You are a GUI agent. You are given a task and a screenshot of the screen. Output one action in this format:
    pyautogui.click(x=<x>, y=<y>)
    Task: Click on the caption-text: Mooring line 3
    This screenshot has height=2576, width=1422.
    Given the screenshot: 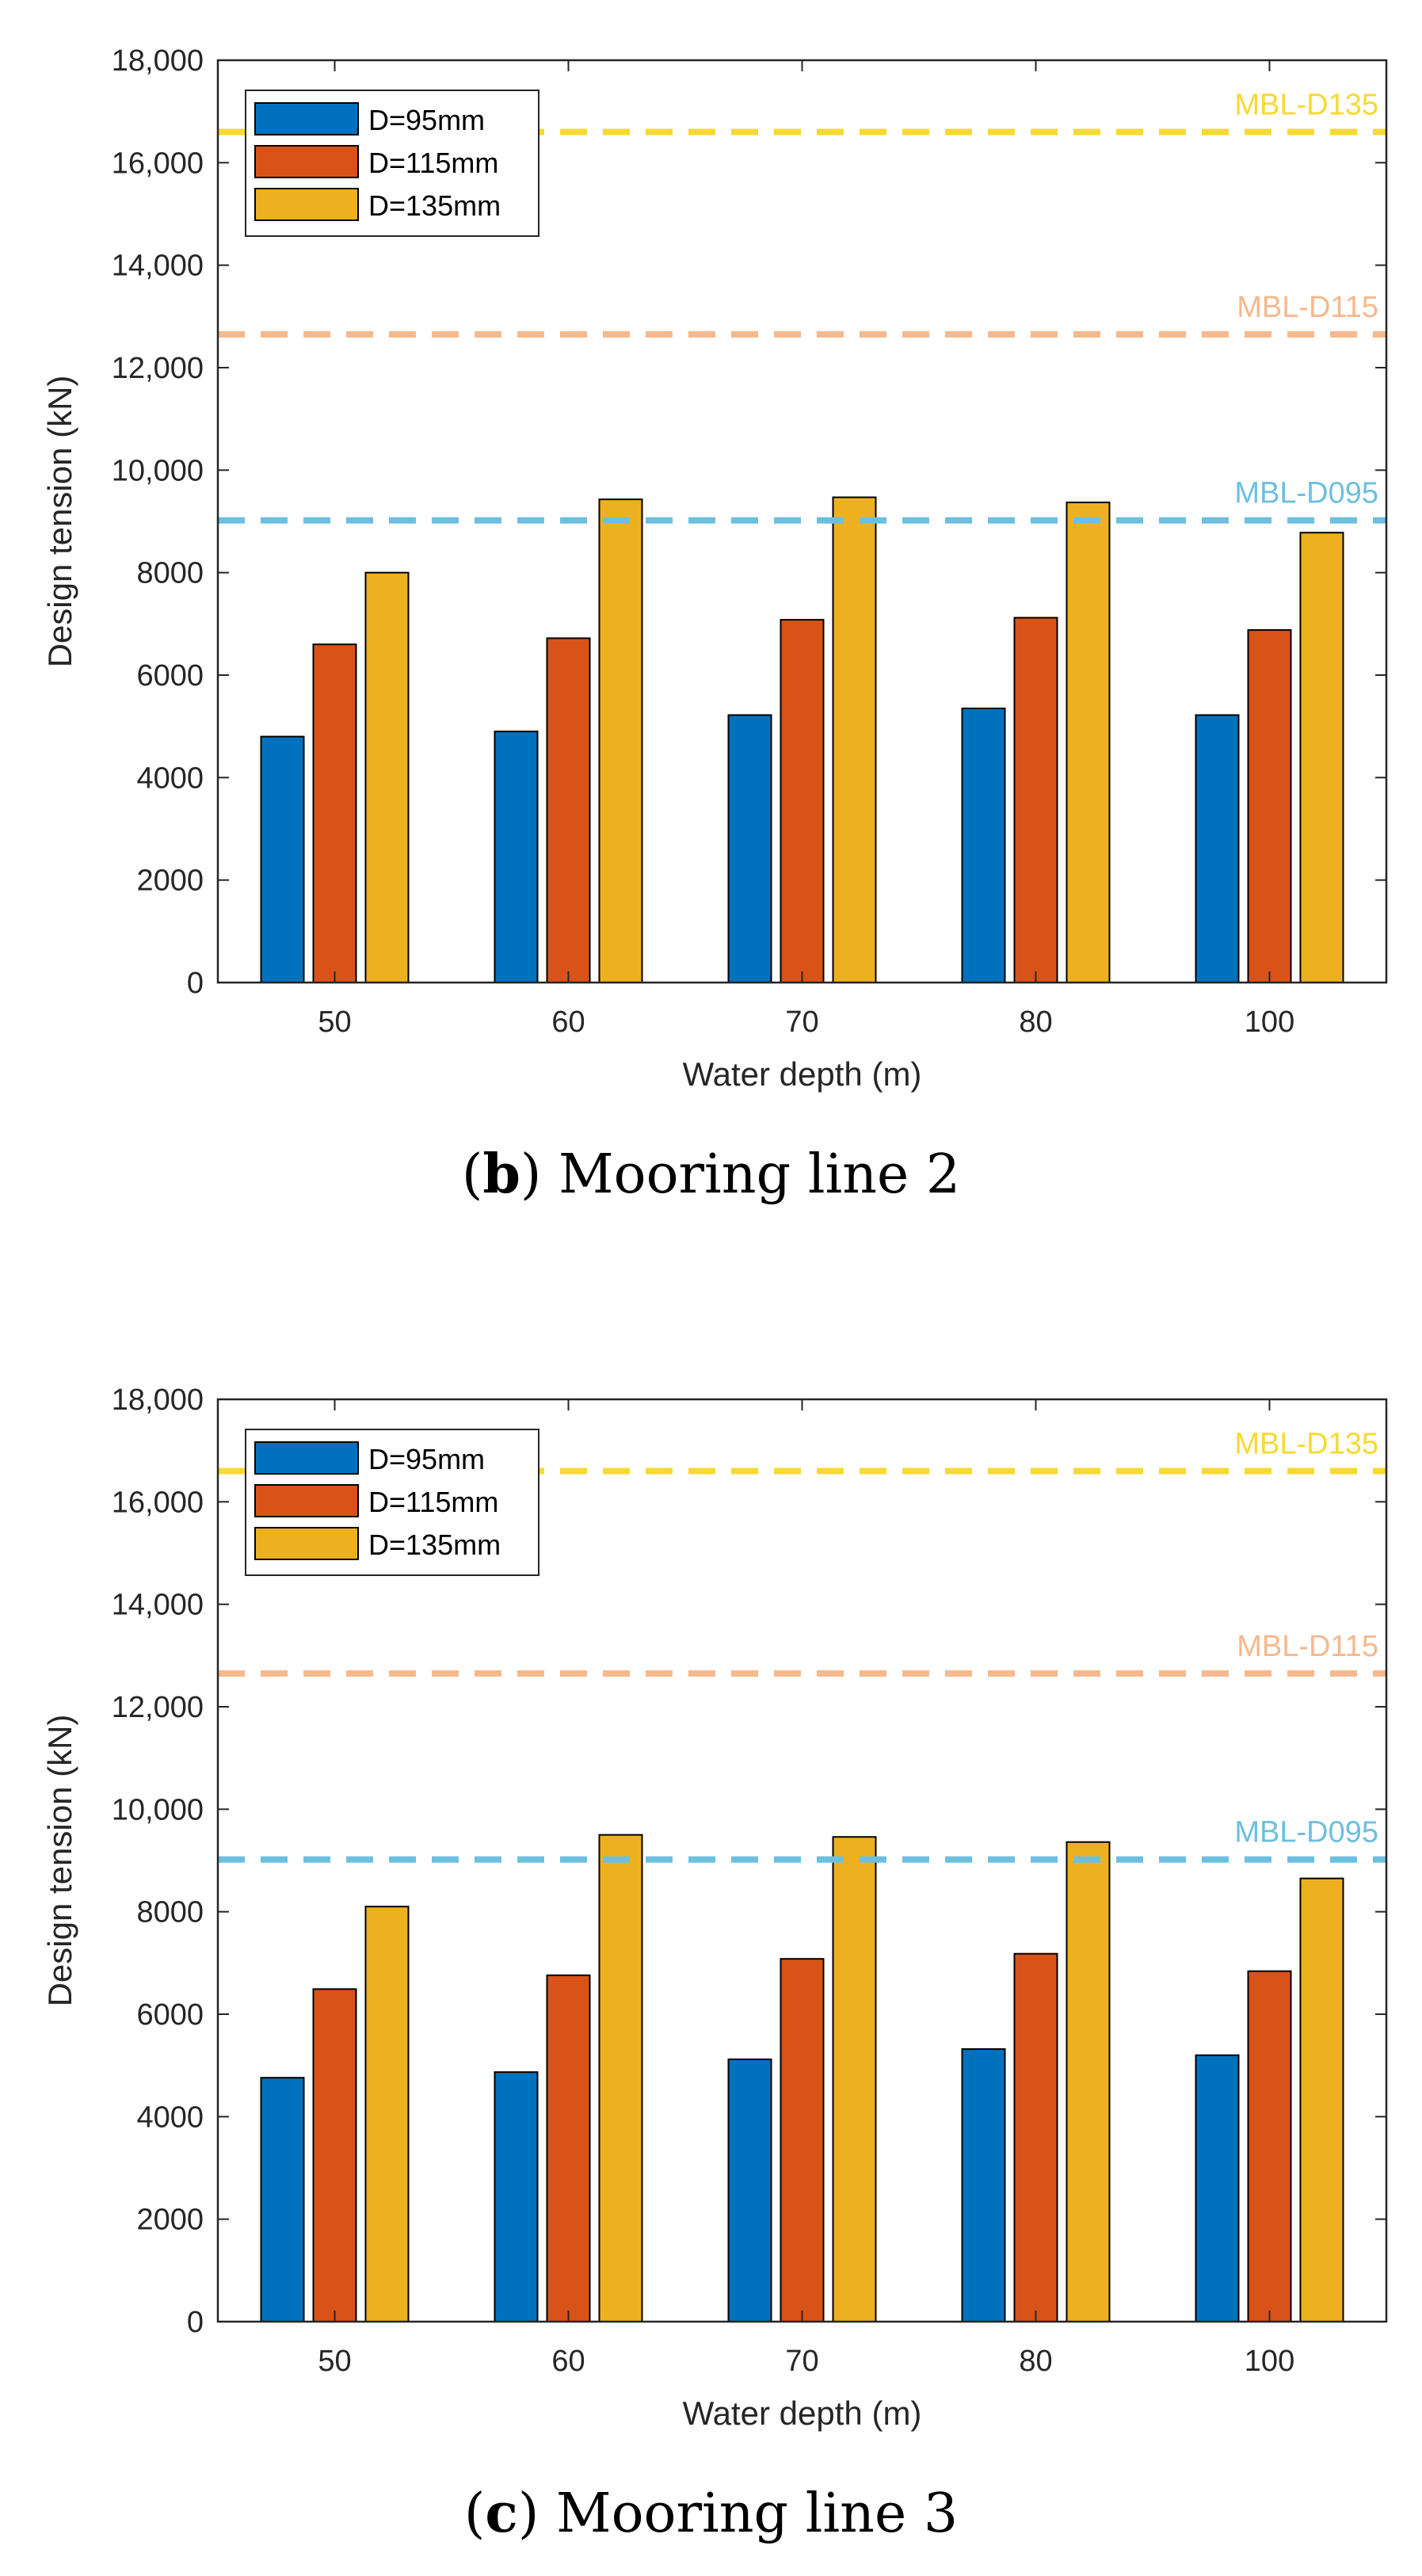 What is the action you would take?
    pyautogui.click(x=757, y=2514)
    